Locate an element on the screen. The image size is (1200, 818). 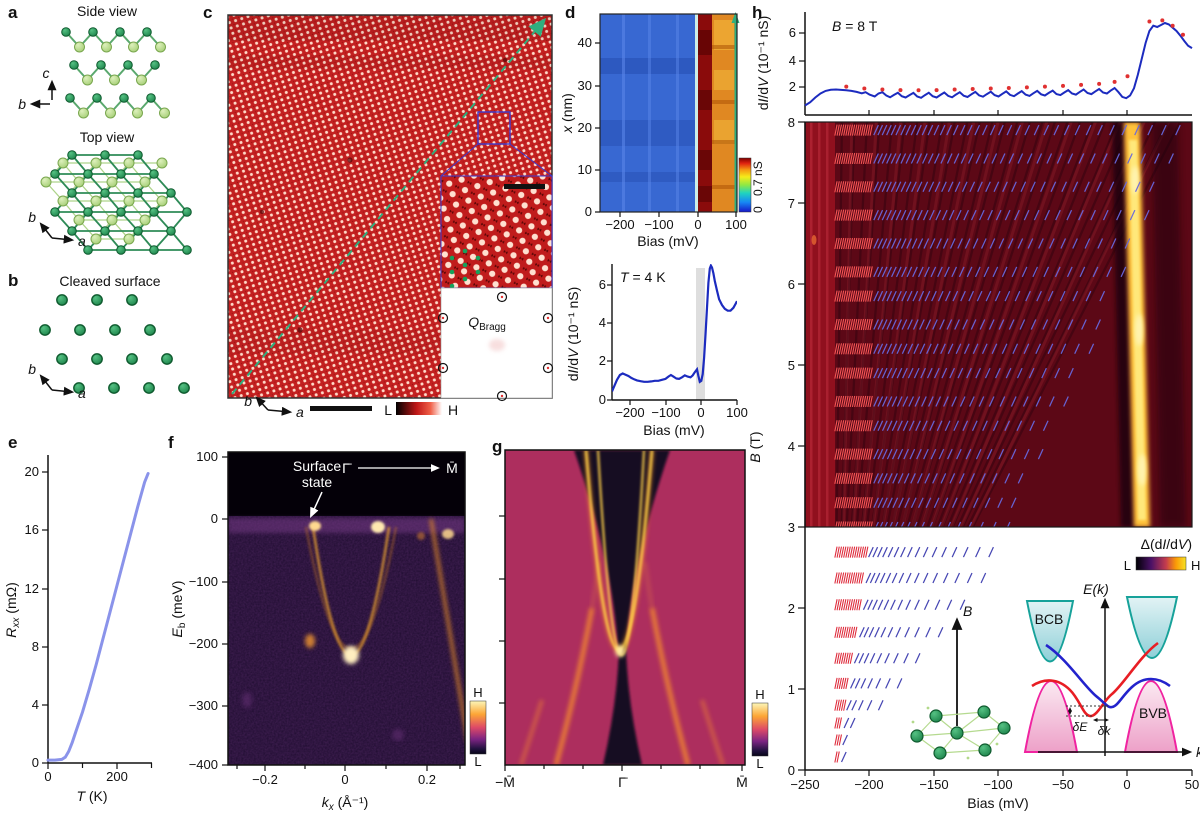
field-direction-inset: B is located at coordinates (960, 681).